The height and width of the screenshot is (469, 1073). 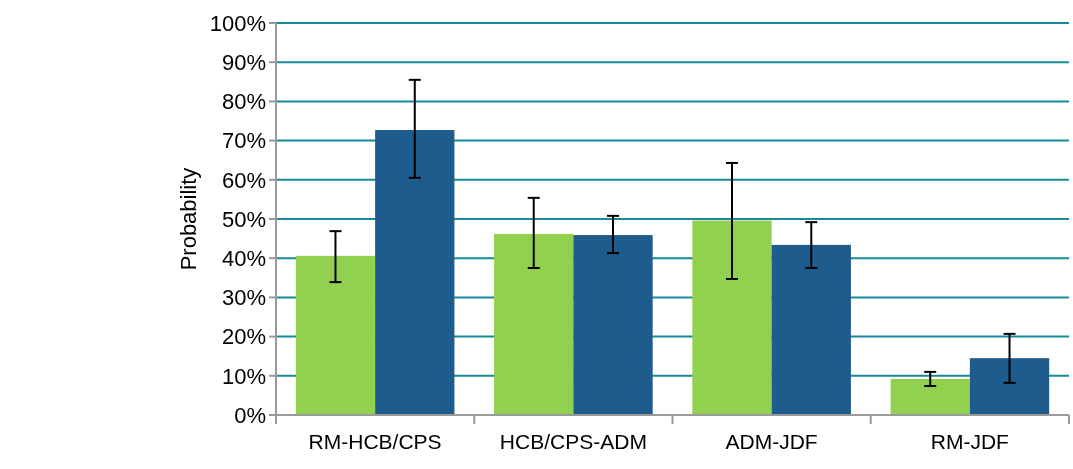 I want to click on y-tick-label: 60%, so click(x=243, y=180).